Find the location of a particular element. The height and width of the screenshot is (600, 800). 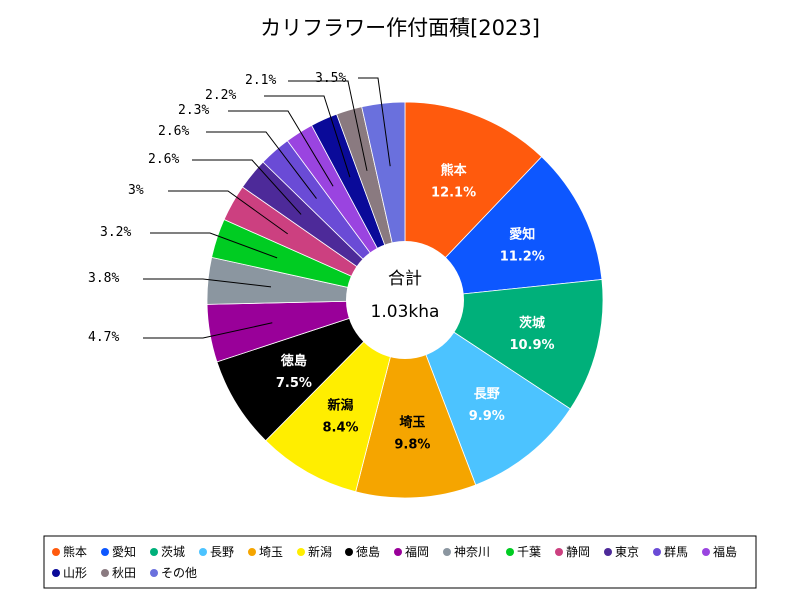

legend-item: 徳島 is located at coordinates (362, 551).